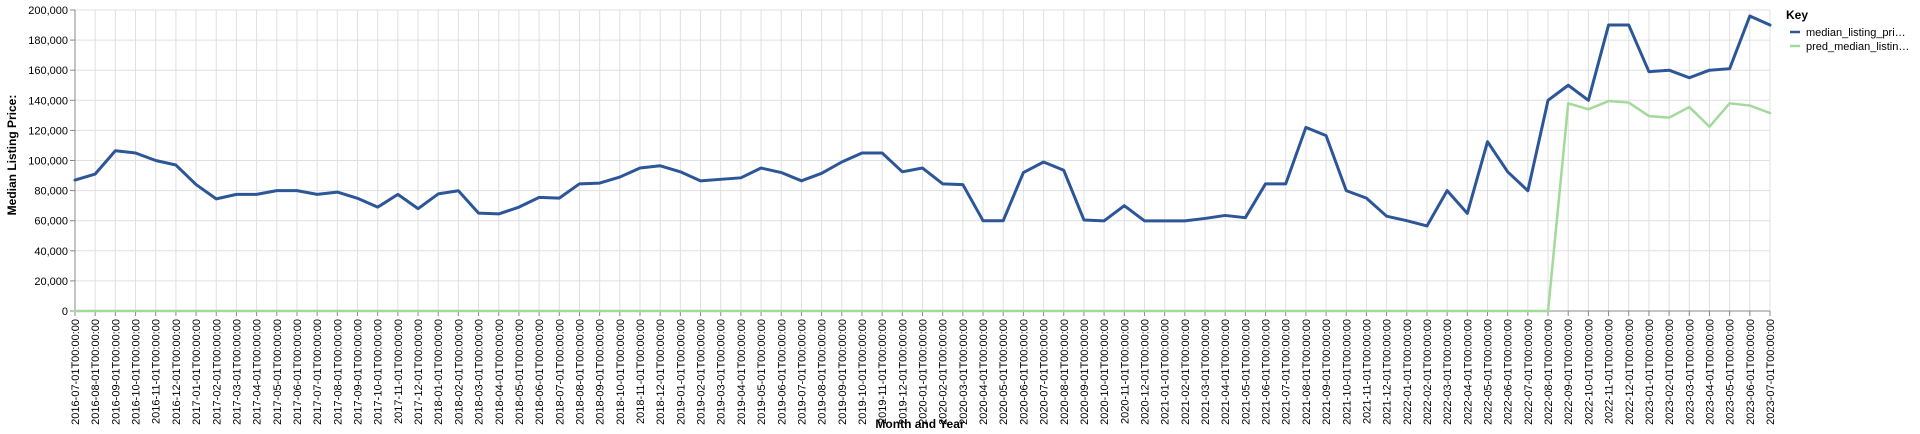 Image resolution: width=1920 pixels, height=434 pixels. Describe the element at coordinates (540, 372) in the screenshot. I see `x-tick-label: 2018-06-01T00:00:00` at that location.